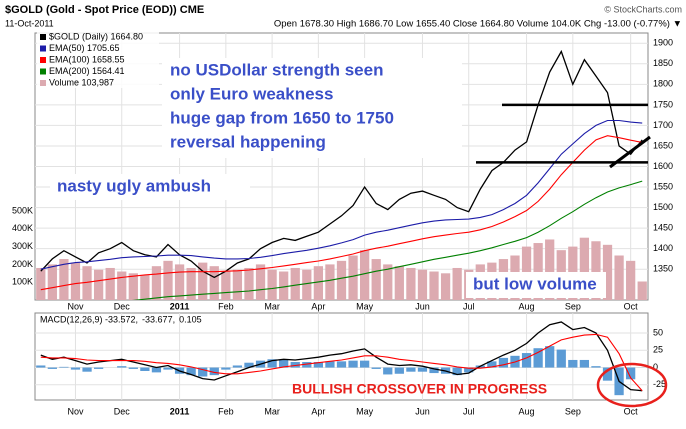  Describe the element at coordinates (158, 319) in the screenshot. I see `legend-entry: -33.677,` at that location.